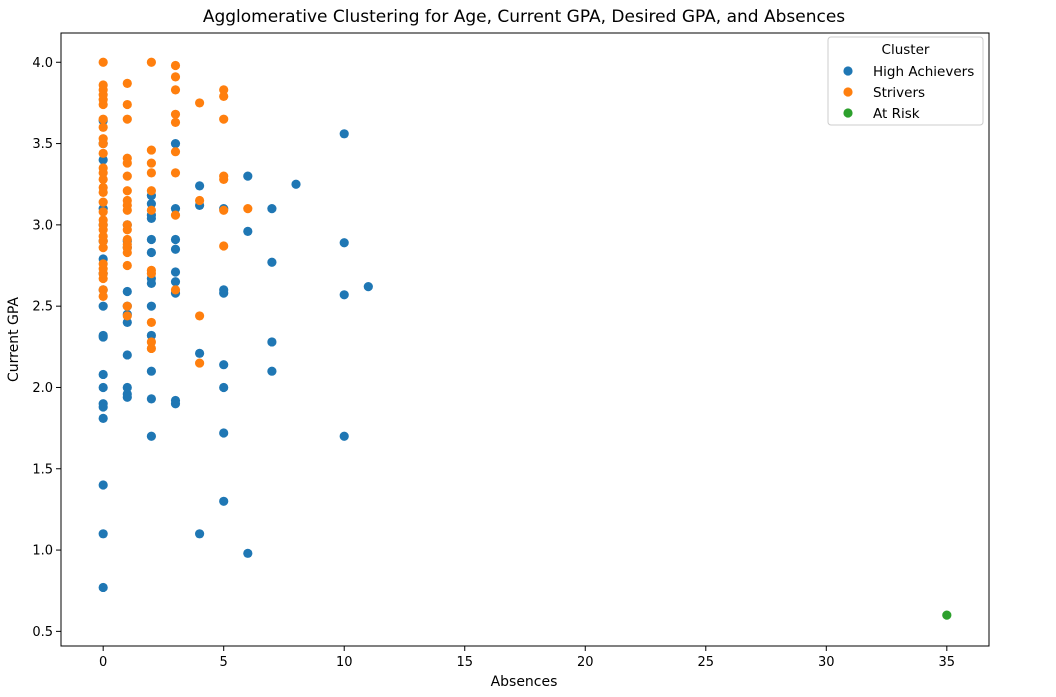 This screenshot has height=697, width=1056. What do you see at coordinates (464, 662) in the screenshot?
I see `x-tick-label: 15` at bounding box center [464, 662].